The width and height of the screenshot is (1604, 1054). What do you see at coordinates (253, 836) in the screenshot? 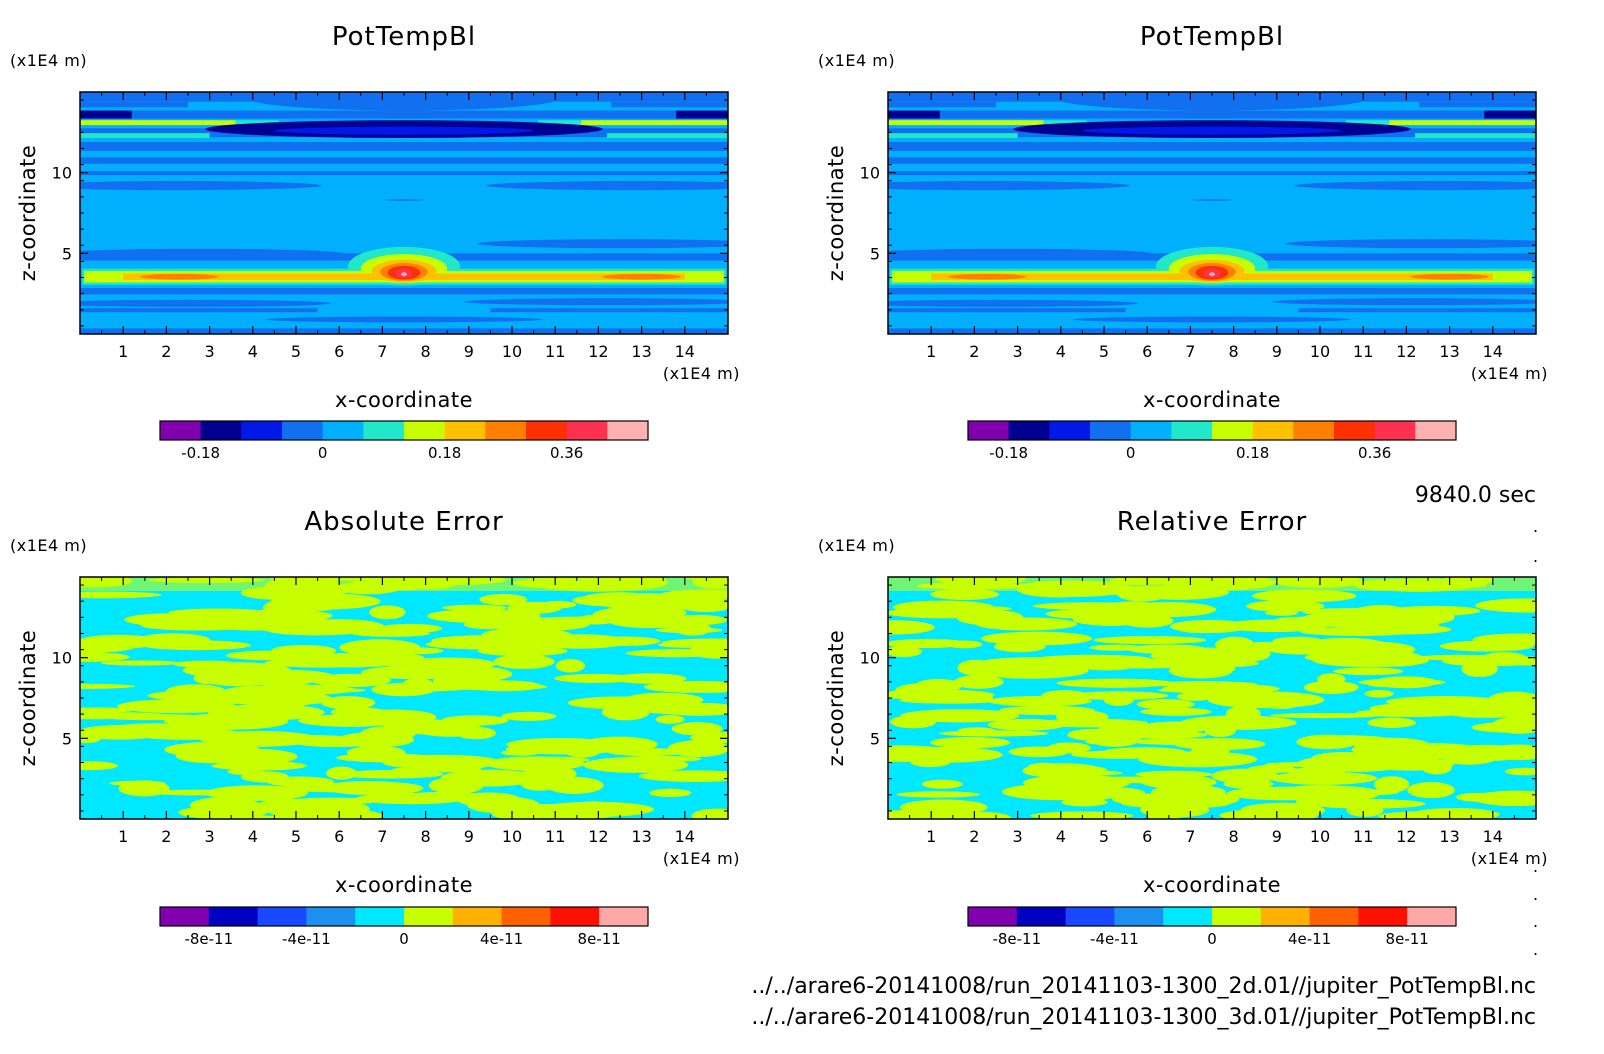
I see `x-tick-label: 4` at bounding box center [253, 836].